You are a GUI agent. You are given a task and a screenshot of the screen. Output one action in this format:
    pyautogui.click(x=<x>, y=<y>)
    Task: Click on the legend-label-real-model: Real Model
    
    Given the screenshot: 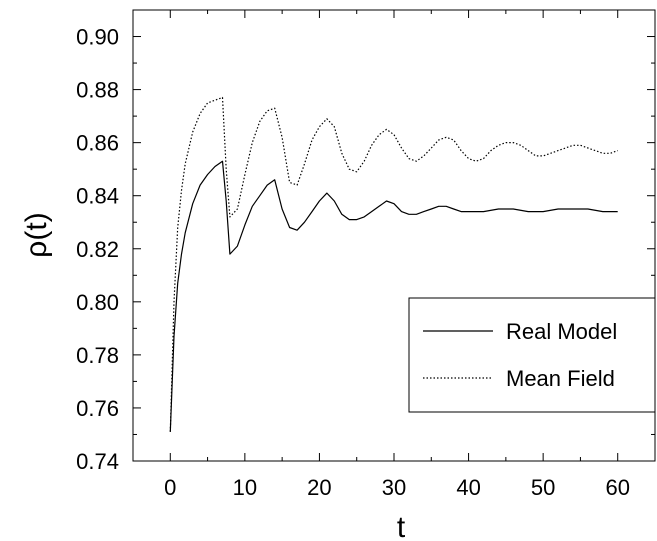 What is the action you would take?
    pyautogui.click(x=561, y=331)
    